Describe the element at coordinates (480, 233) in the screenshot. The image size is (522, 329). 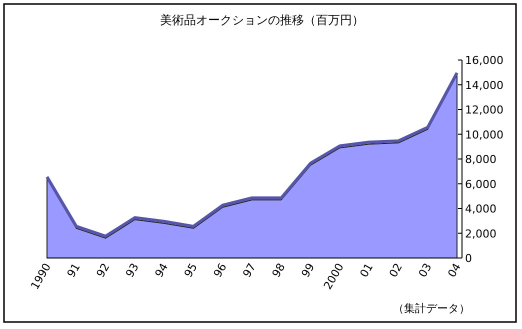
I see `y-tick-label: 2,000` at that location.